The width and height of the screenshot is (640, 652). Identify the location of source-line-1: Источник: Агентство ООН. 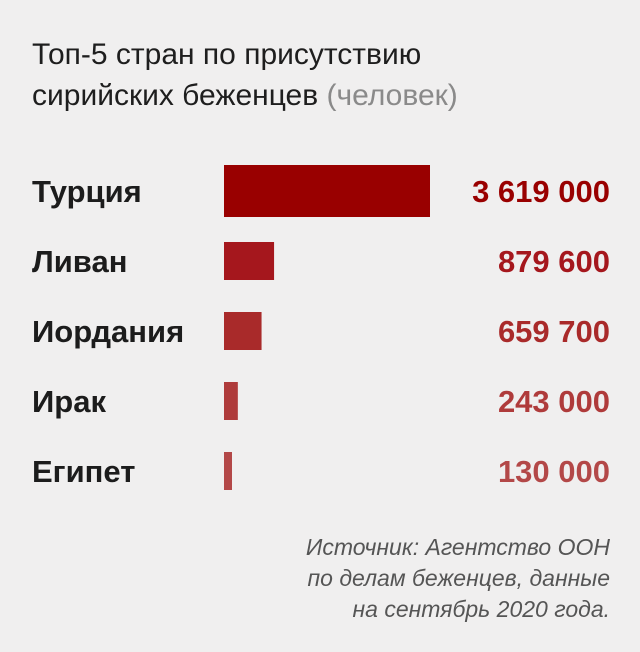
(457, 547).